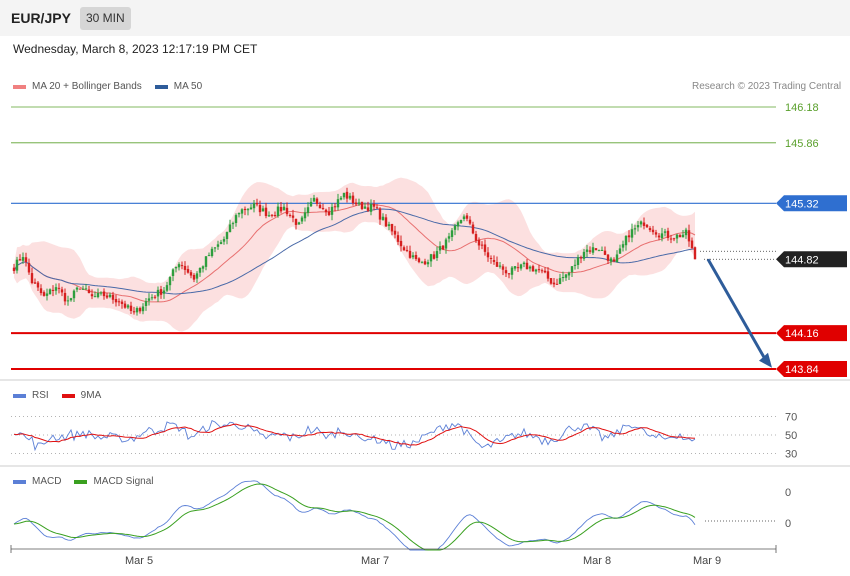 This screenshot has width=850, height=576. Describe the element at coordinates (19, 481) in the screenshot. I see `macd-legend-swatch` at that location.